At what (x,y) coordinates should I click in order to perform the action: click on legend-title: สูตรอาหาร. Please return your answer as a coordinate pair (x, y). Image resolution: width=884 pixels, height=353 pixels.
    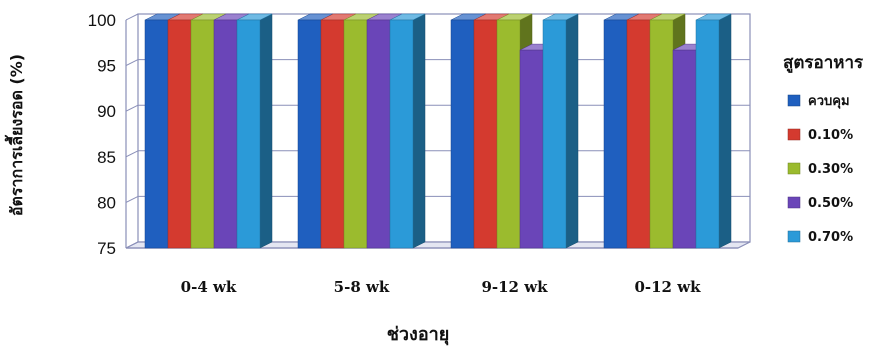
    Looking at the image, I should click on (823, 63).